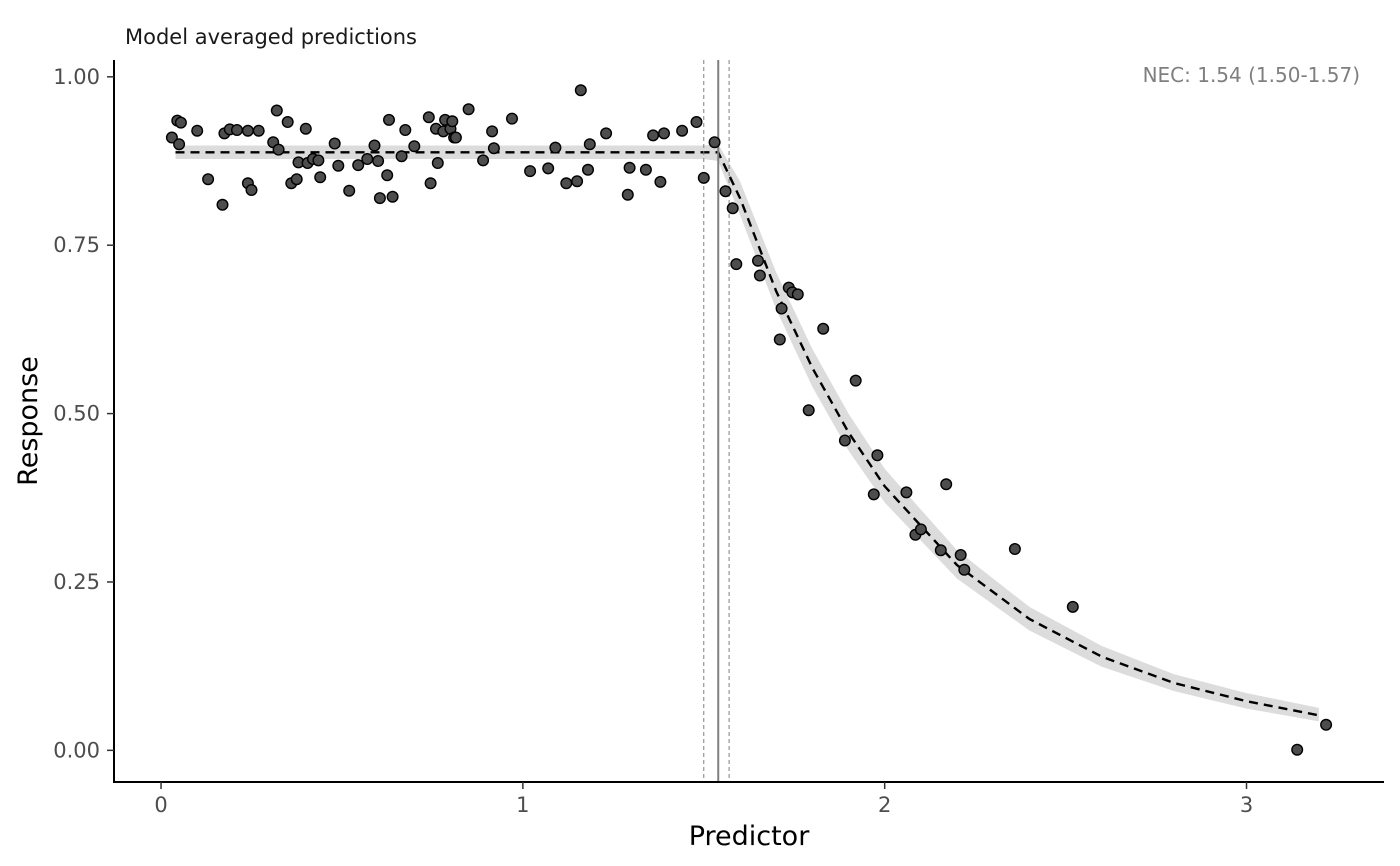  What do you see at coordinates (76, 582) in the screenshot?
I see `y-tick-label: 0.25` at bounding box center [76, 582].